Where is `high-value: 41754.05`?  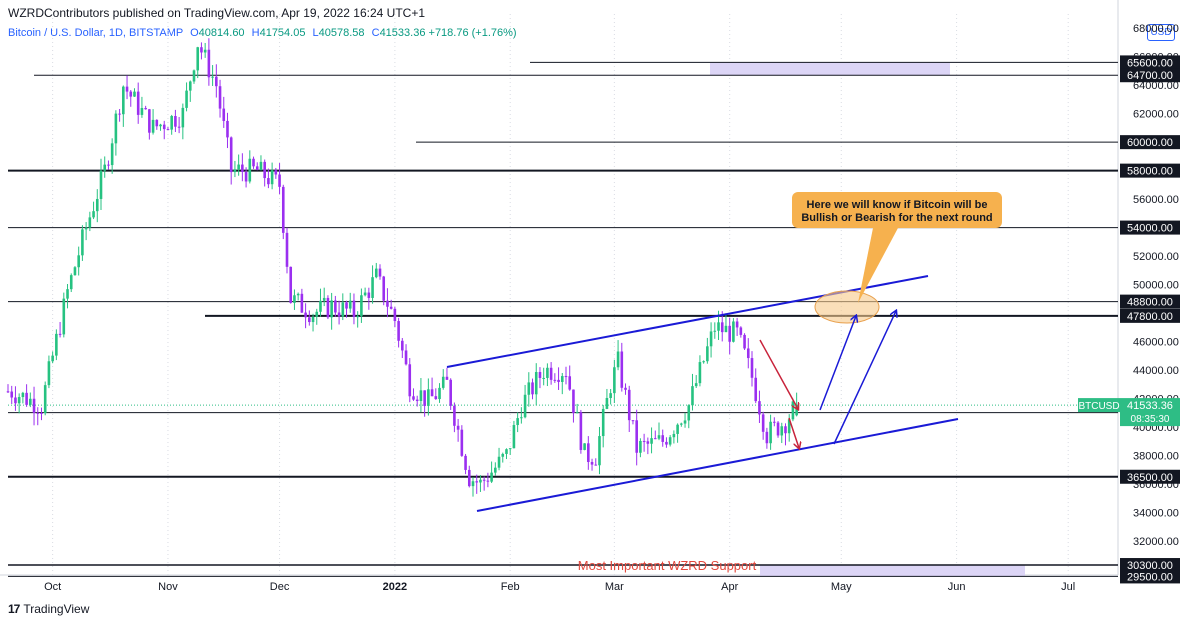 high-value: 41754.05 is located at coordinates (282, 33).